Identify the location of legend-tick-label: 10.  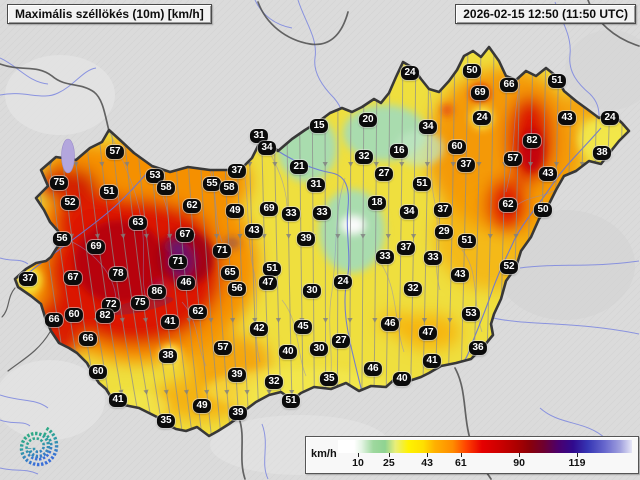
(358, 463).